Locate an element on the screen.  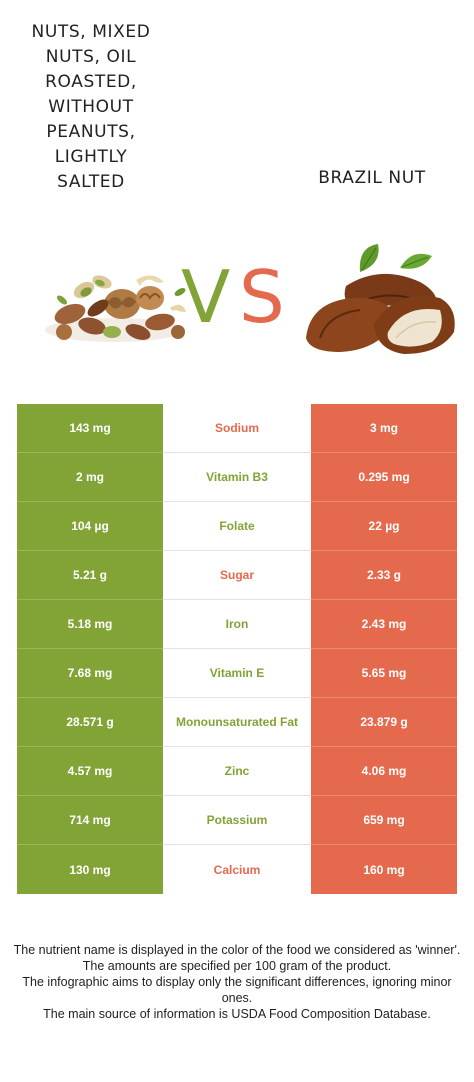
nutrient-name: Vitamin B3 is located at coordinates (237, 477).